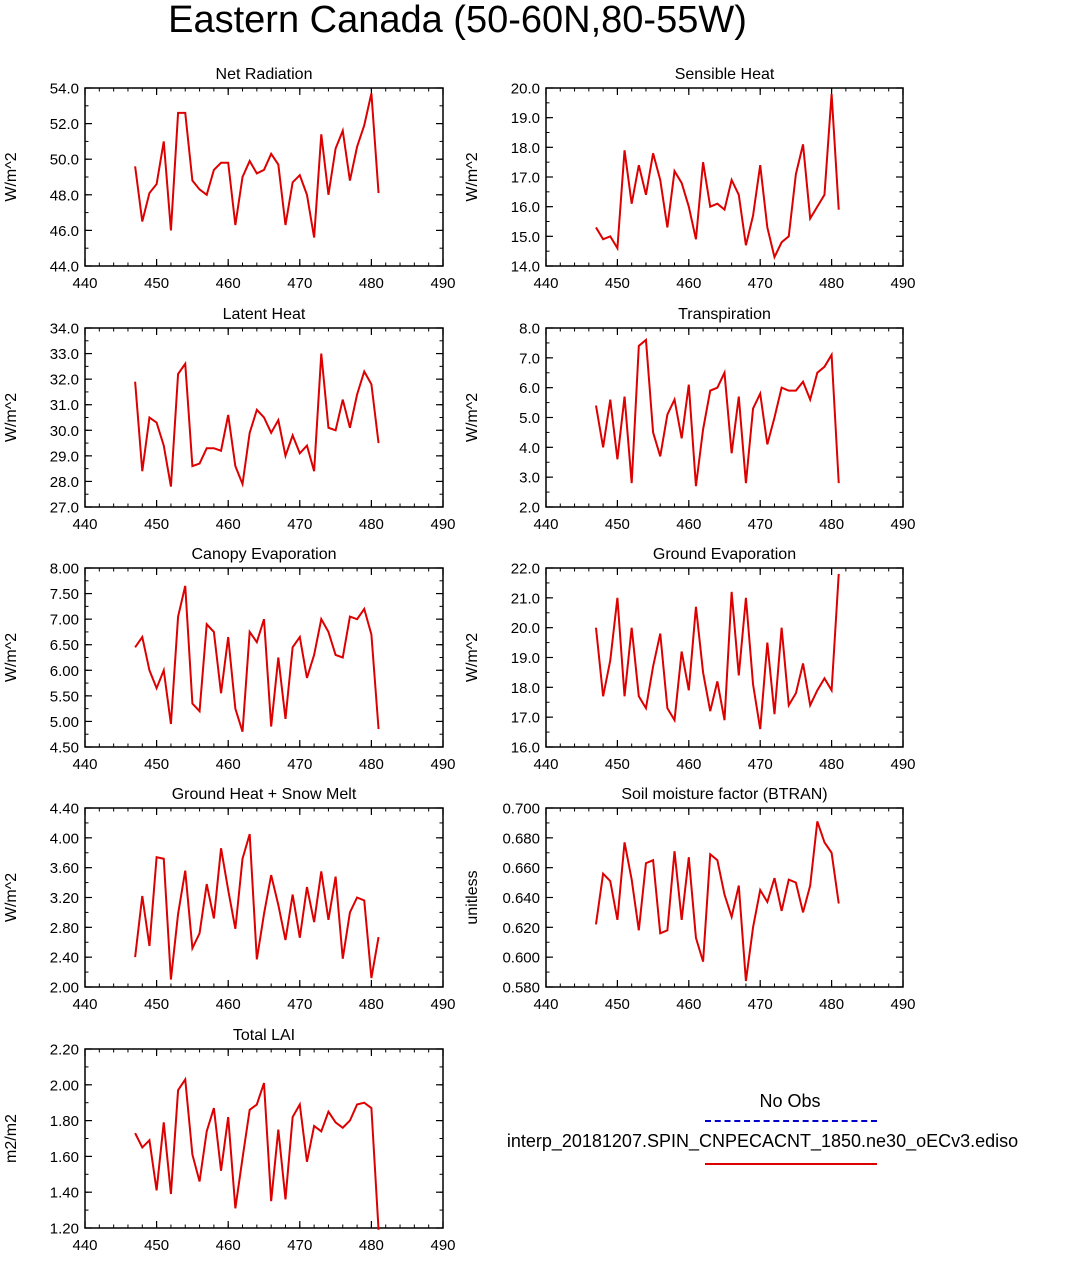  Describe the element at coordinates (521, 988) in the screenshot. I see `y-tick-label: 0.580` at that location.